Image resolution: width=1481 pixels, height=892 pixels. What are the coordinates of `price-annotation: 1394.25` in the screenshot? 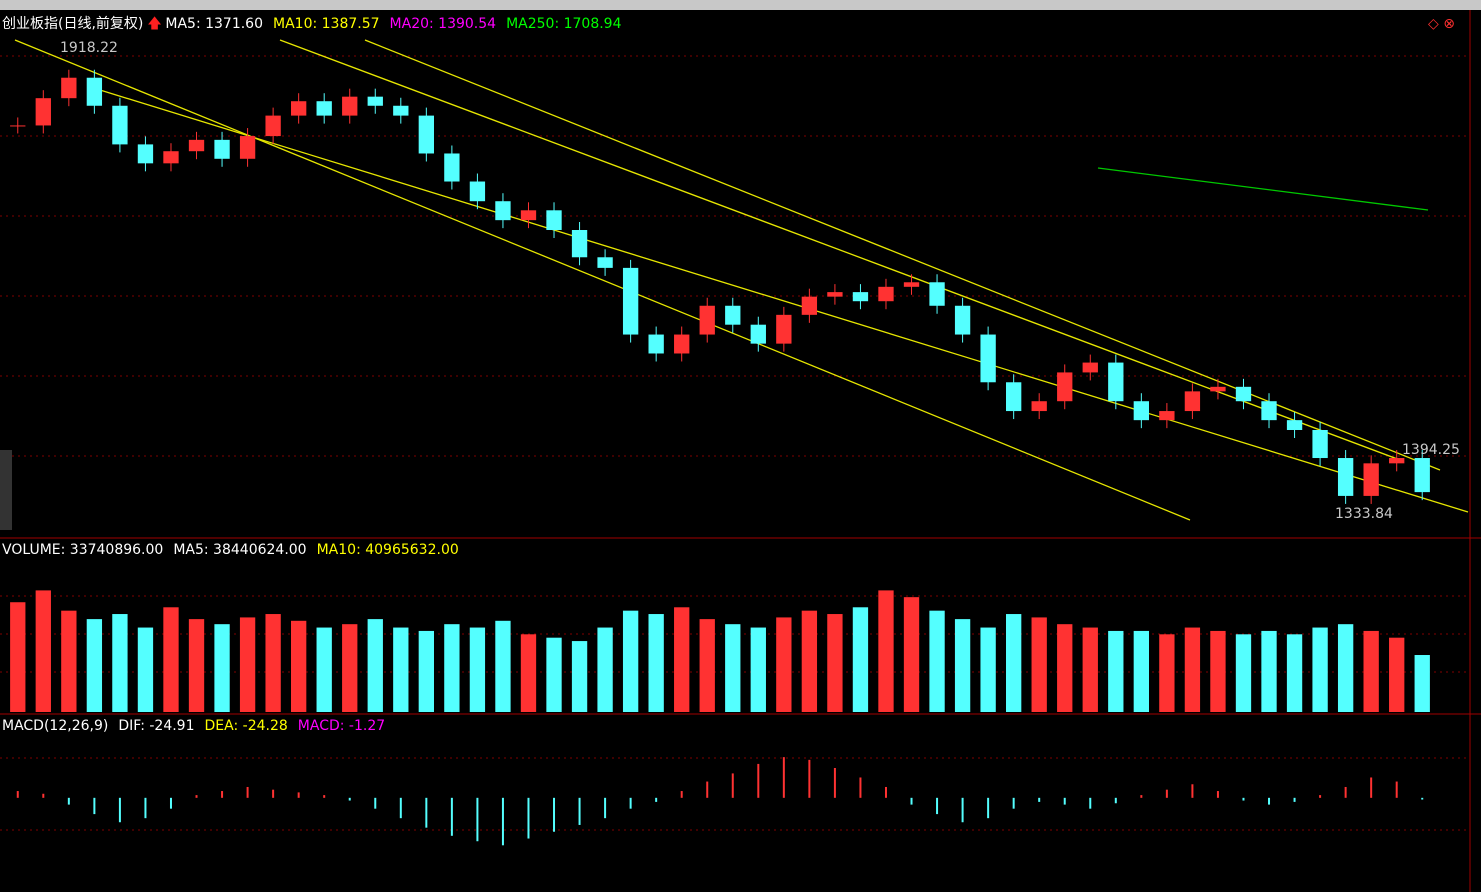 It's located at (1431, 450).